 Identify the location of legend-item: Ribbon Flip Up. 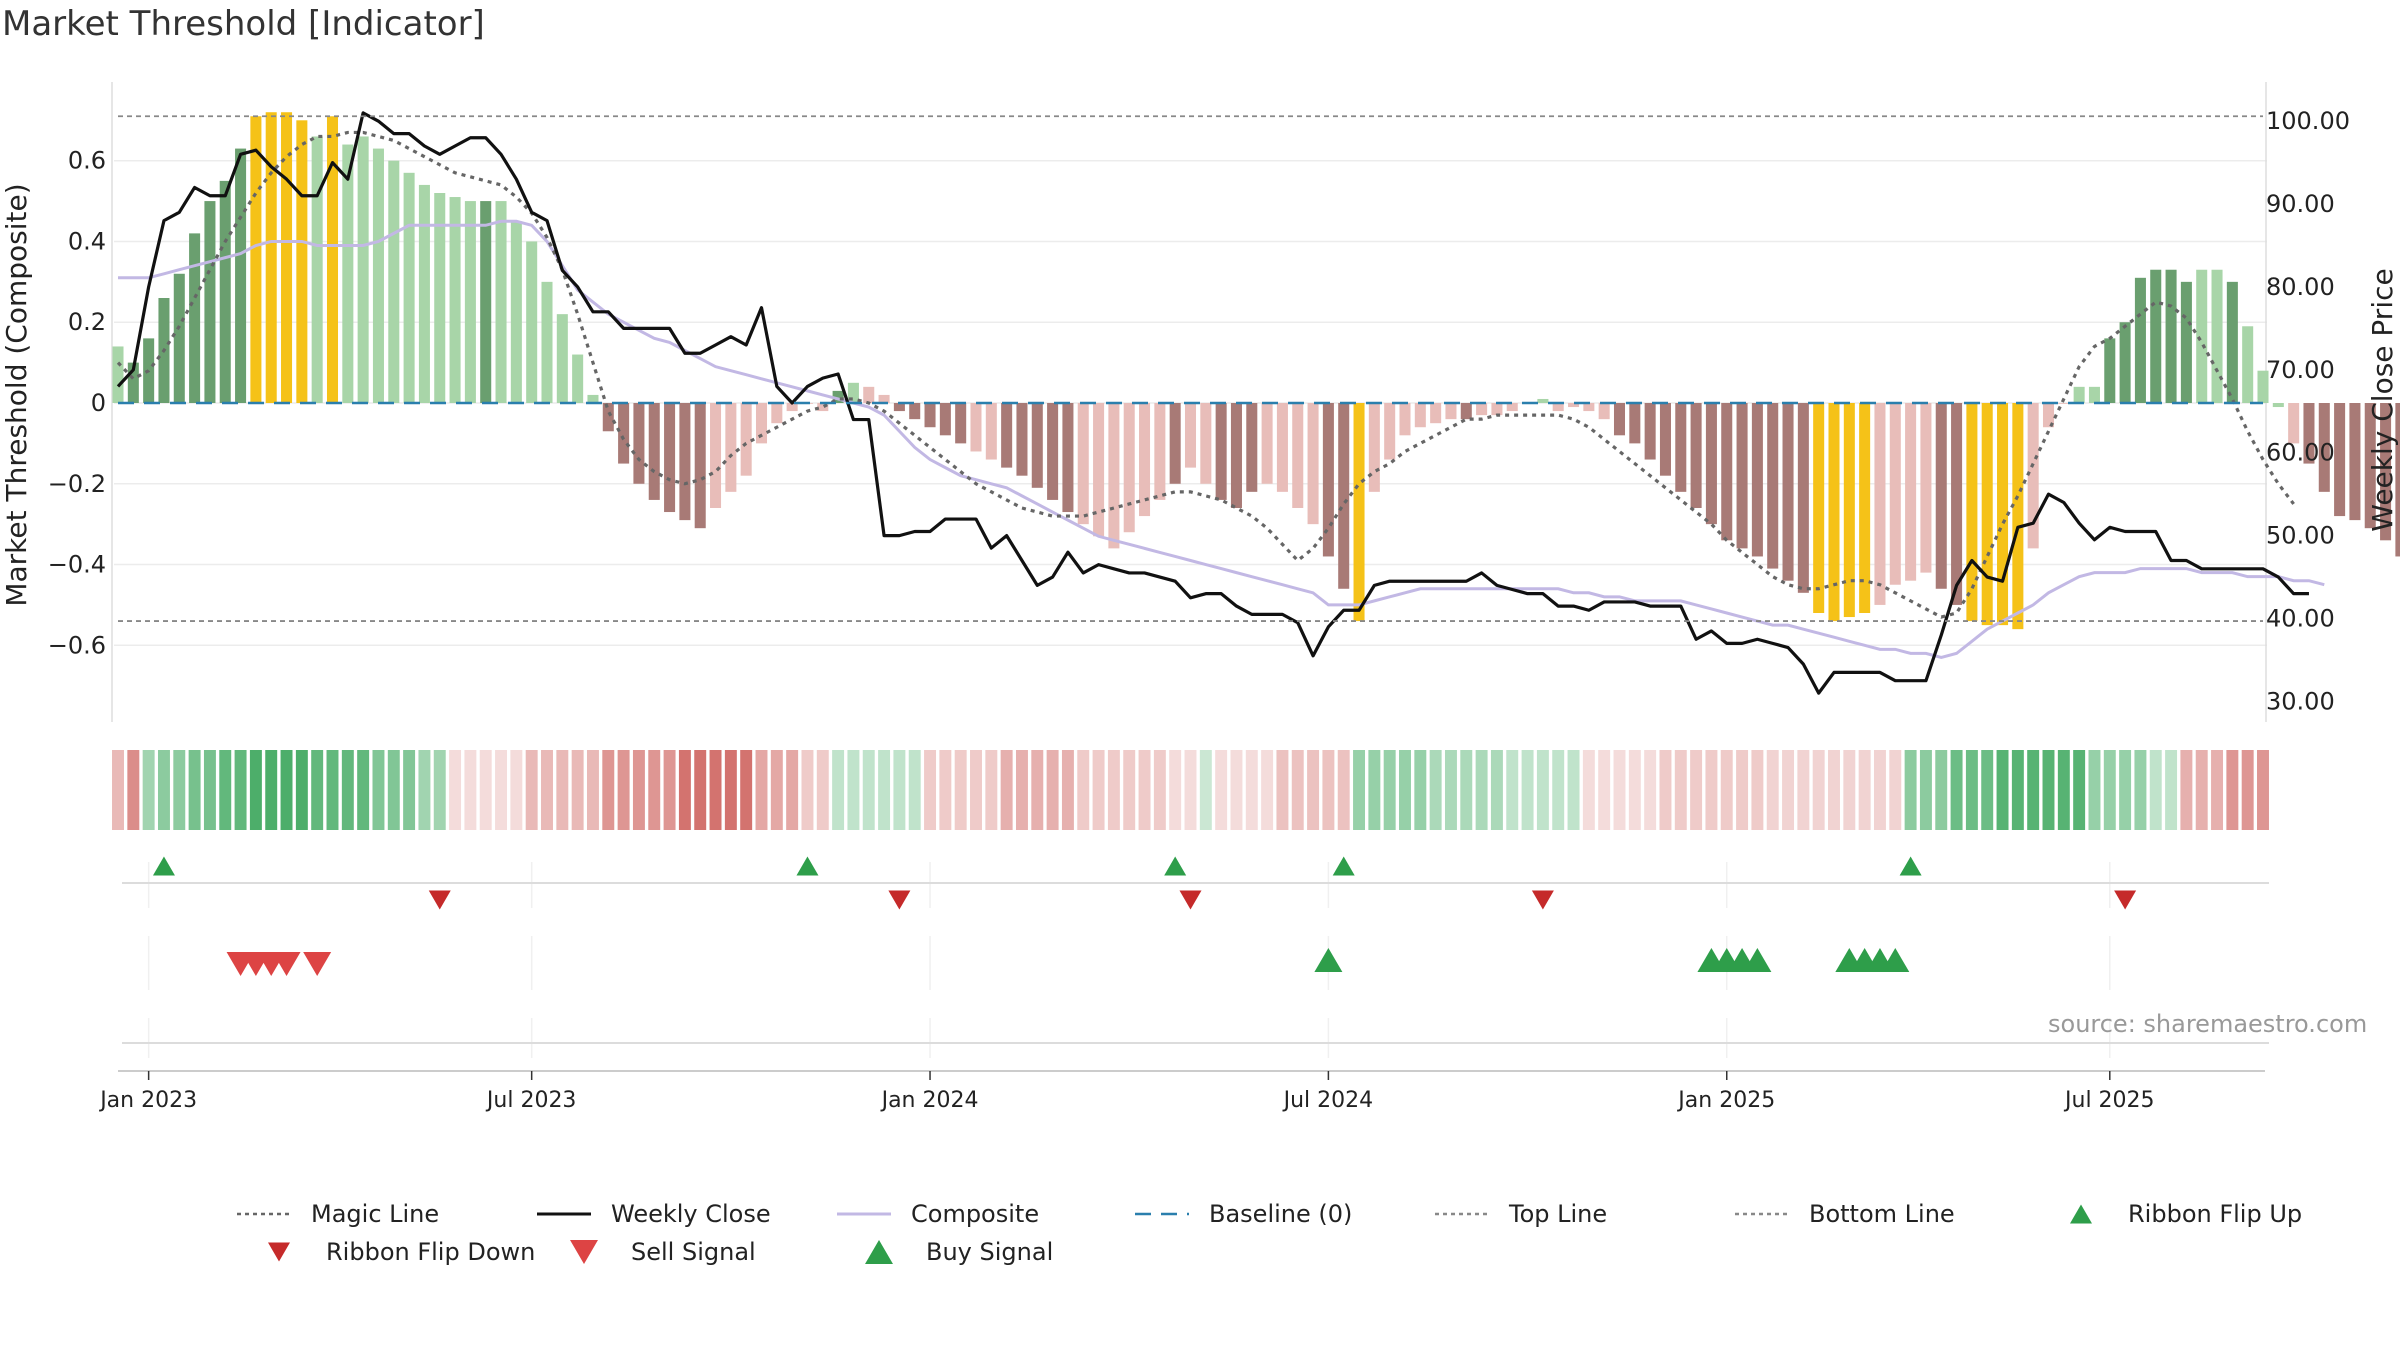
(2177, 1214).